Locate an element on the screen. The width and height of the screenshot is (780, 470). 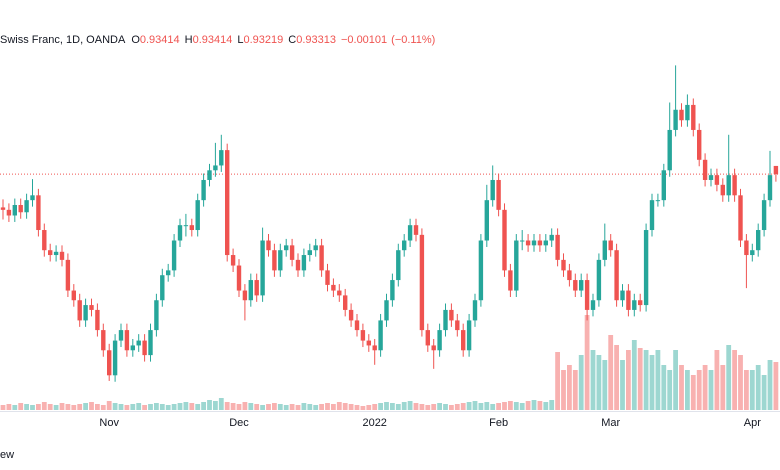
legend-change: −0.00101 is located at coordinates (364, 40).